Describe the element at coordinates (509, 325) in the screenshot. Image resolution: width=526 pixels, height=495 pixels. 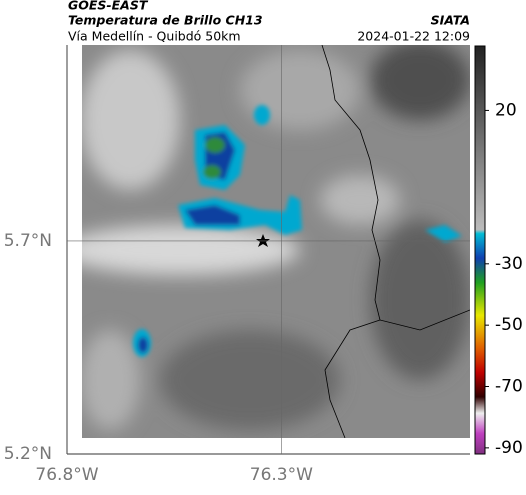
I see `colorbar-tick-label: -50` at that location.